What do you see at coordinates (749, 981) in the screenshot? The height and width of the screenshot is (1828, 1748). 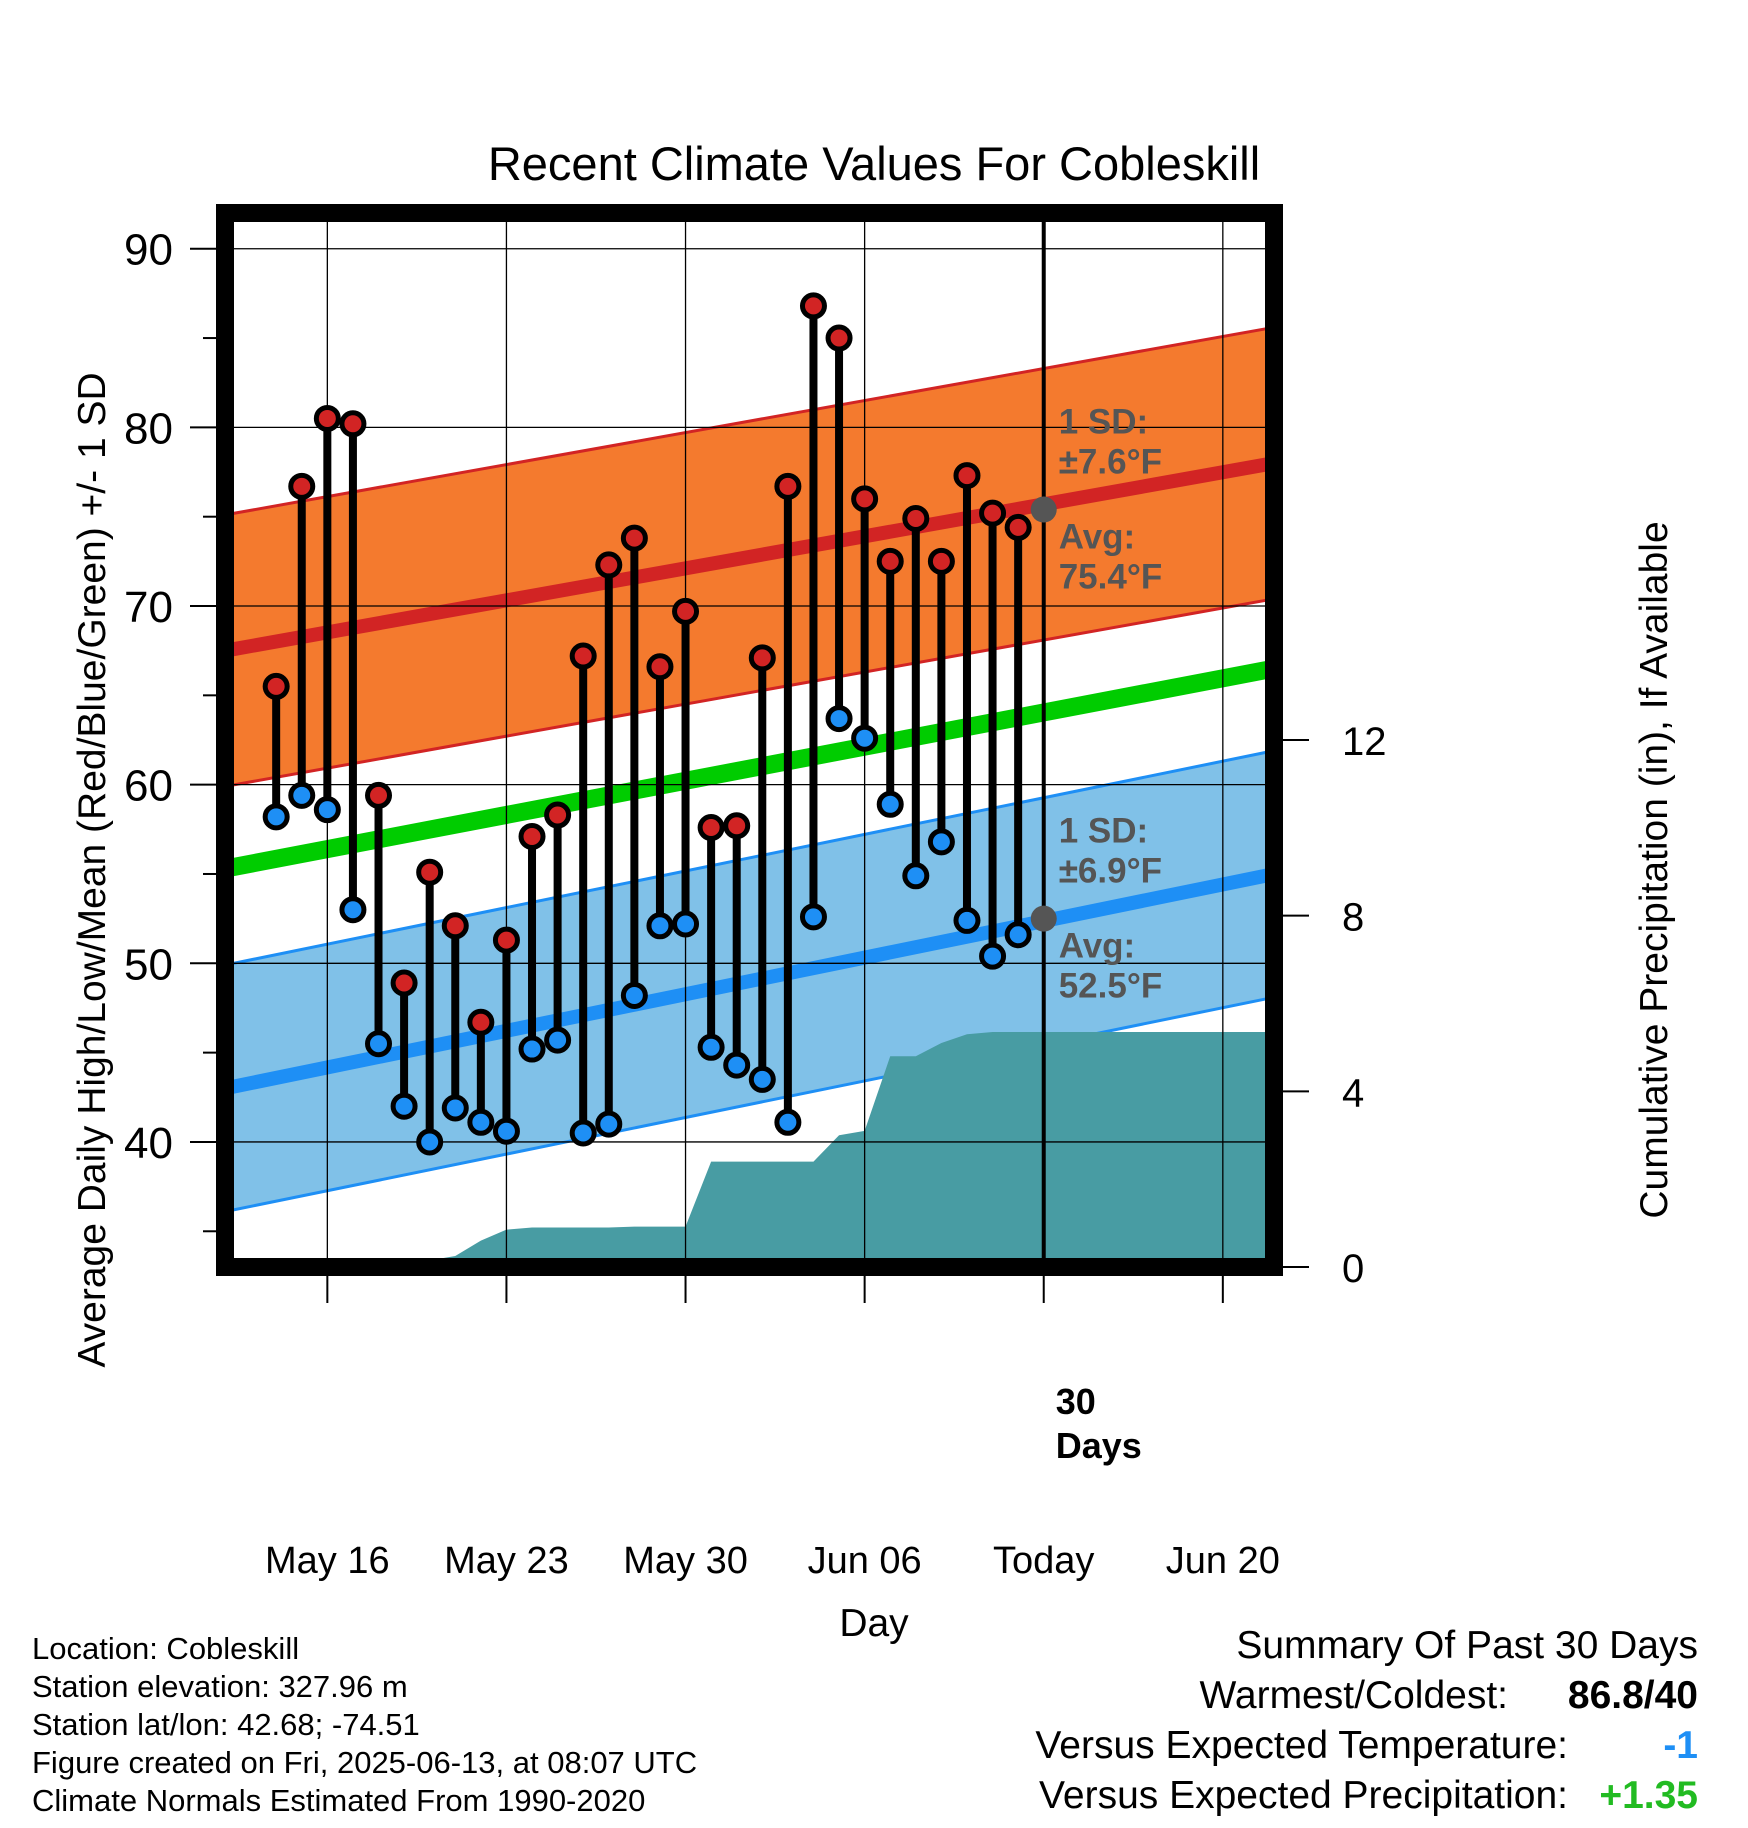 I see `normal-low-line` at bounding box center [749, 981].